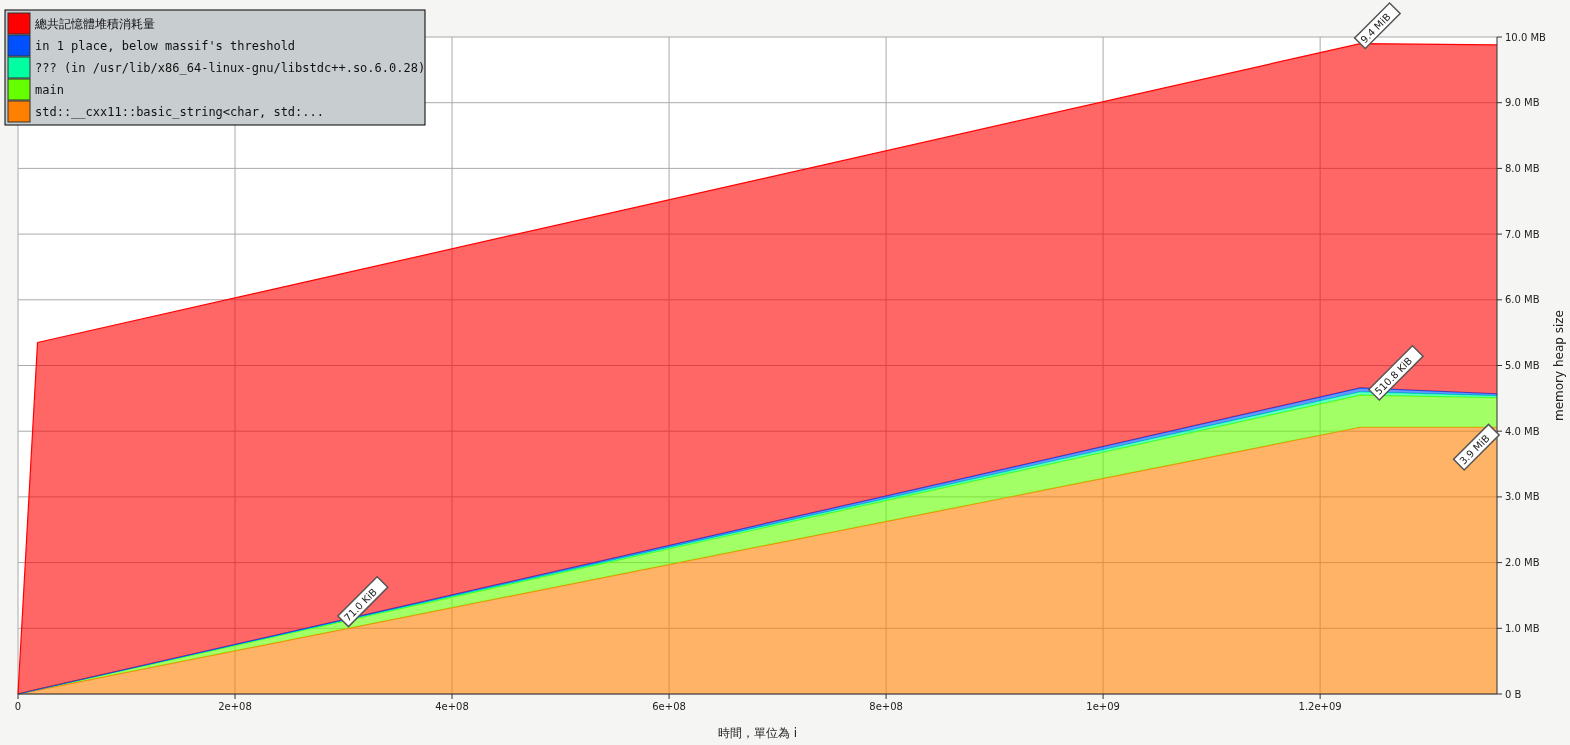  I want to click on y-axis-title: memory heap size, so click(1559, 365).